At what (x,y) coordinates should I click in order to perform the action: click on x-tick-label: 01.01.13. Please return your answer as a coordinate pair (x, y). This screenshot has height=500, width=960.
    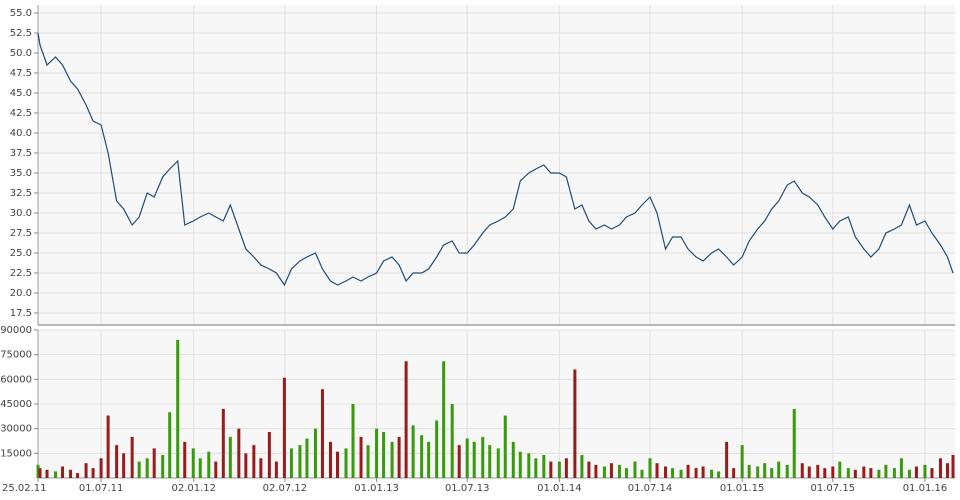
    Looking at the image, I should click on (376, 488).